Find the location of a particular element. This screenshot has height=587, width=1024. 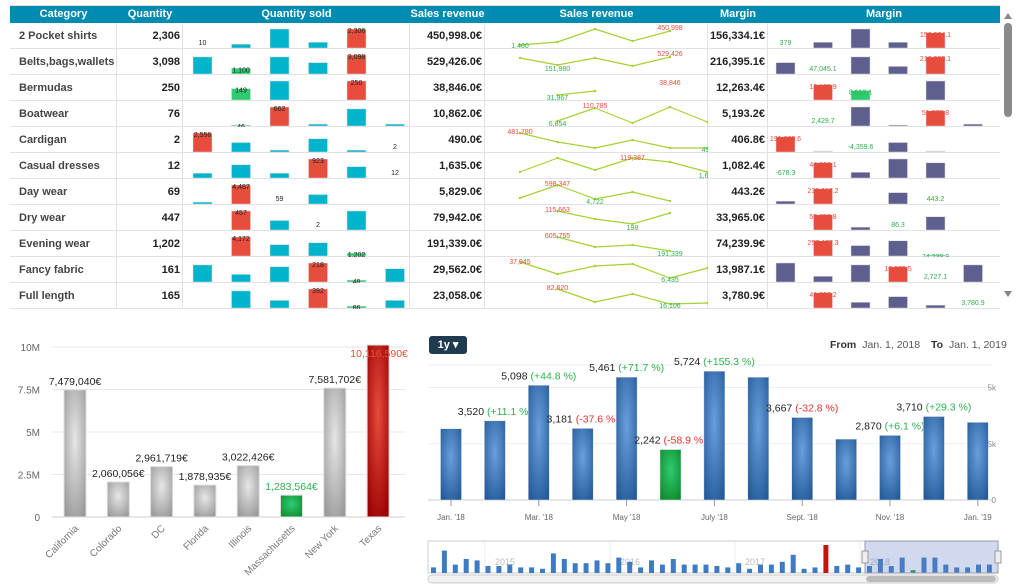

navigator-handle-right is located at coordinates (998, 557).